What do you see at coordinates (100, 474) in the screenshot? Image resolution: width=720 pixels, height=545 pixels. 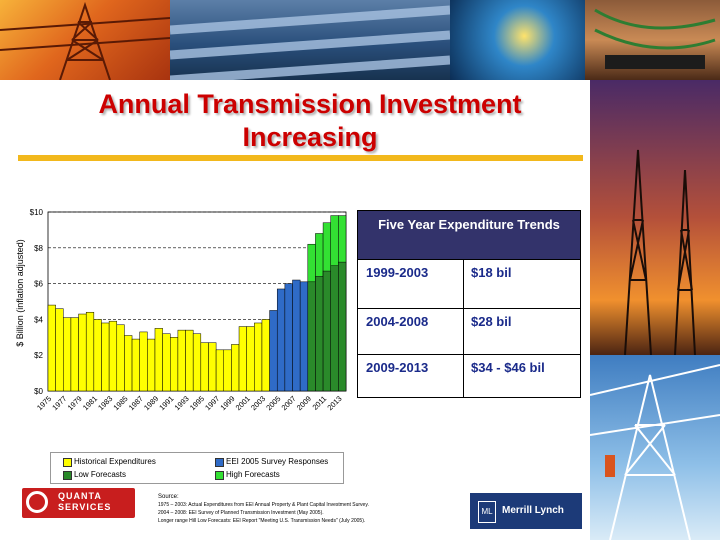 I see `legend-label-low-forecasts: Low Forecasts` at bounding box center [100, 474].